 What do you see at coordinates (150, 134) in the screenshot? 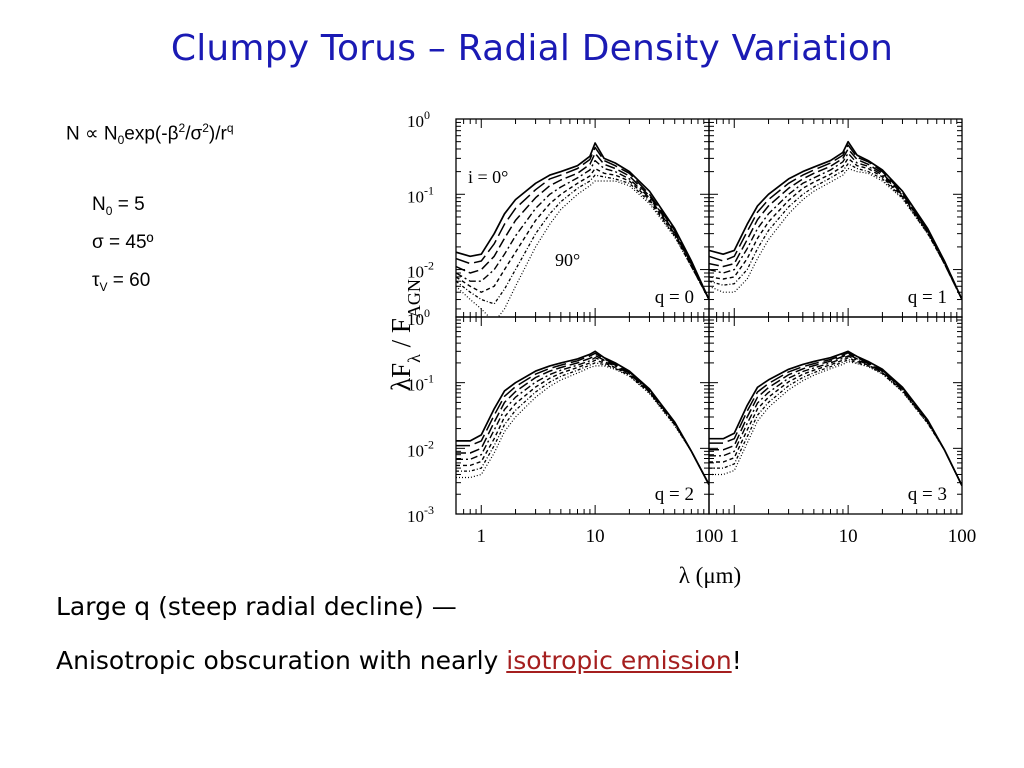
I see `density-formula: N ∝ N0exp(-β2/σ2)/rq` at bounding box center [150, 134].